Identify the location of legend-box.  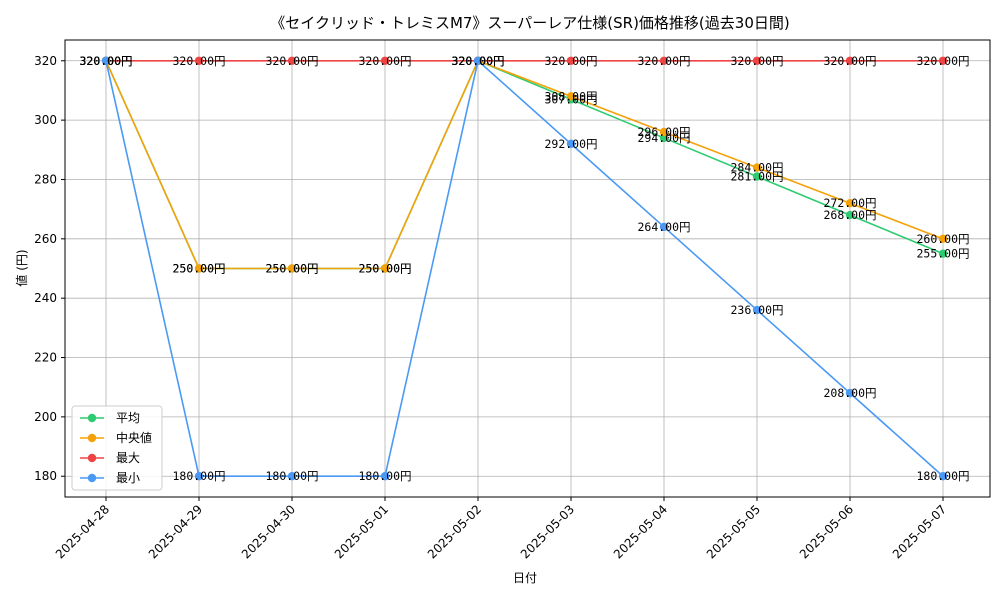
(117, 448).